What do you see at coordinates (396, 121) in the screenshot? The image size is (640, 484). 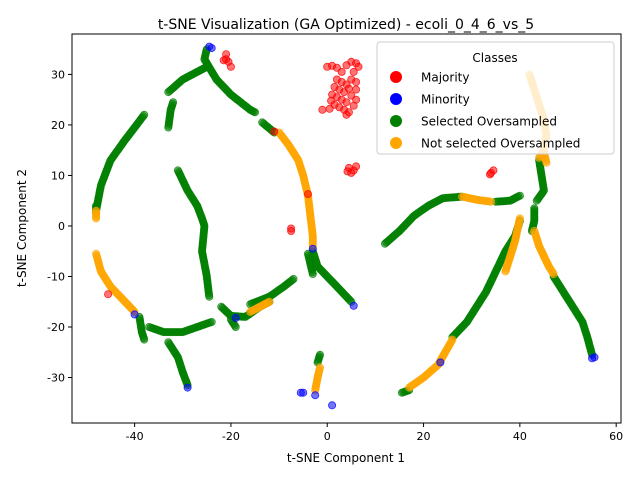 I see `legend-marker-selected-oversampled` at bounding box center [396, 121].